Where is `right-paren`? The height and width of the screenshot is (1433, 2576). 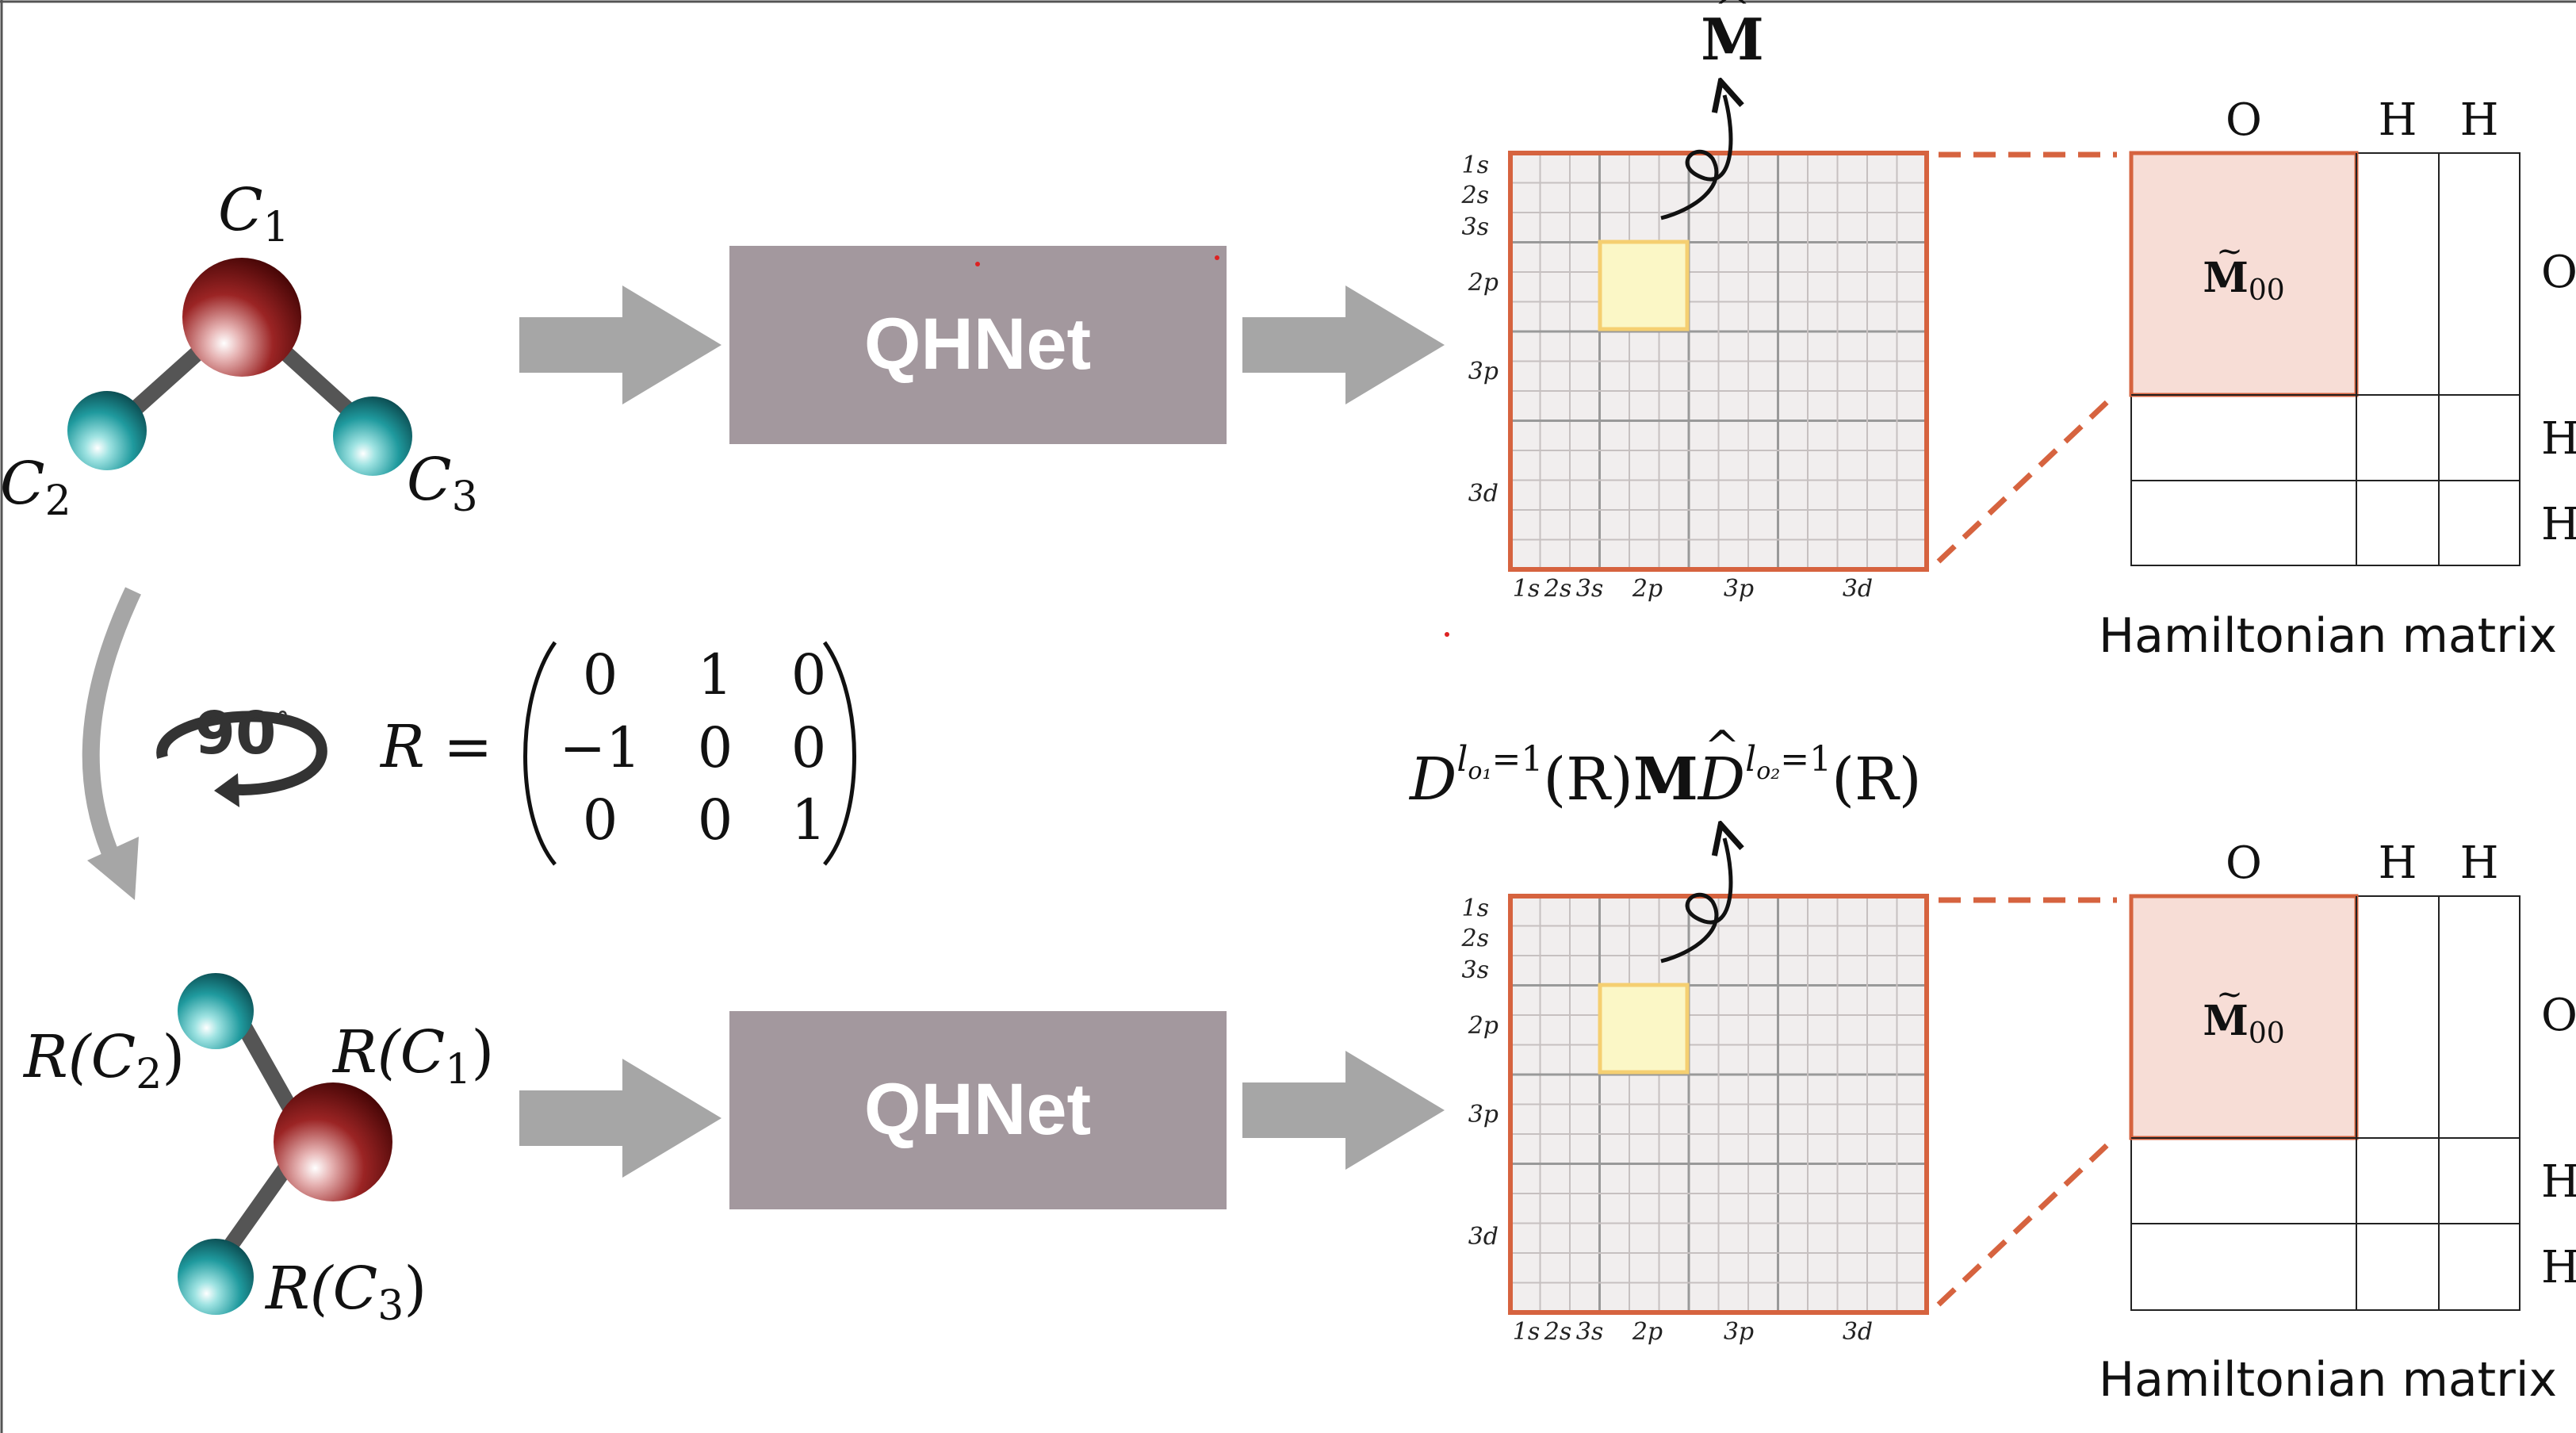 right-paren is located at coordinates (839, 753).